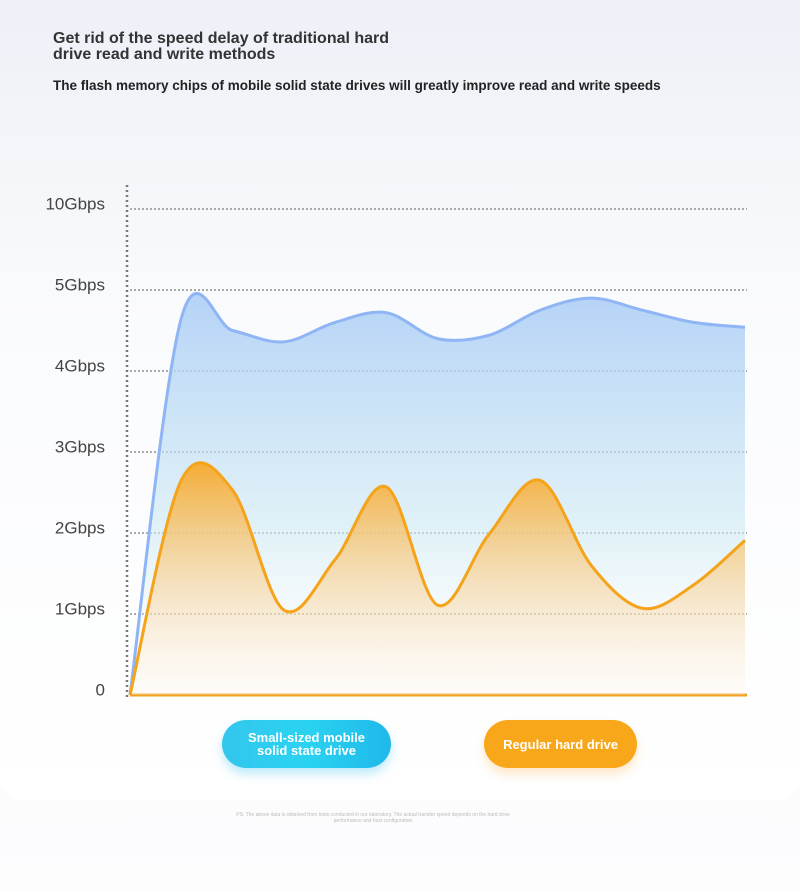 Image resolution: width=800 pixels, height=890 pixels. Describe the element at coordinates (80, 365) in the screenshot. I see `y-tick-label: 4Gbps` at that location.